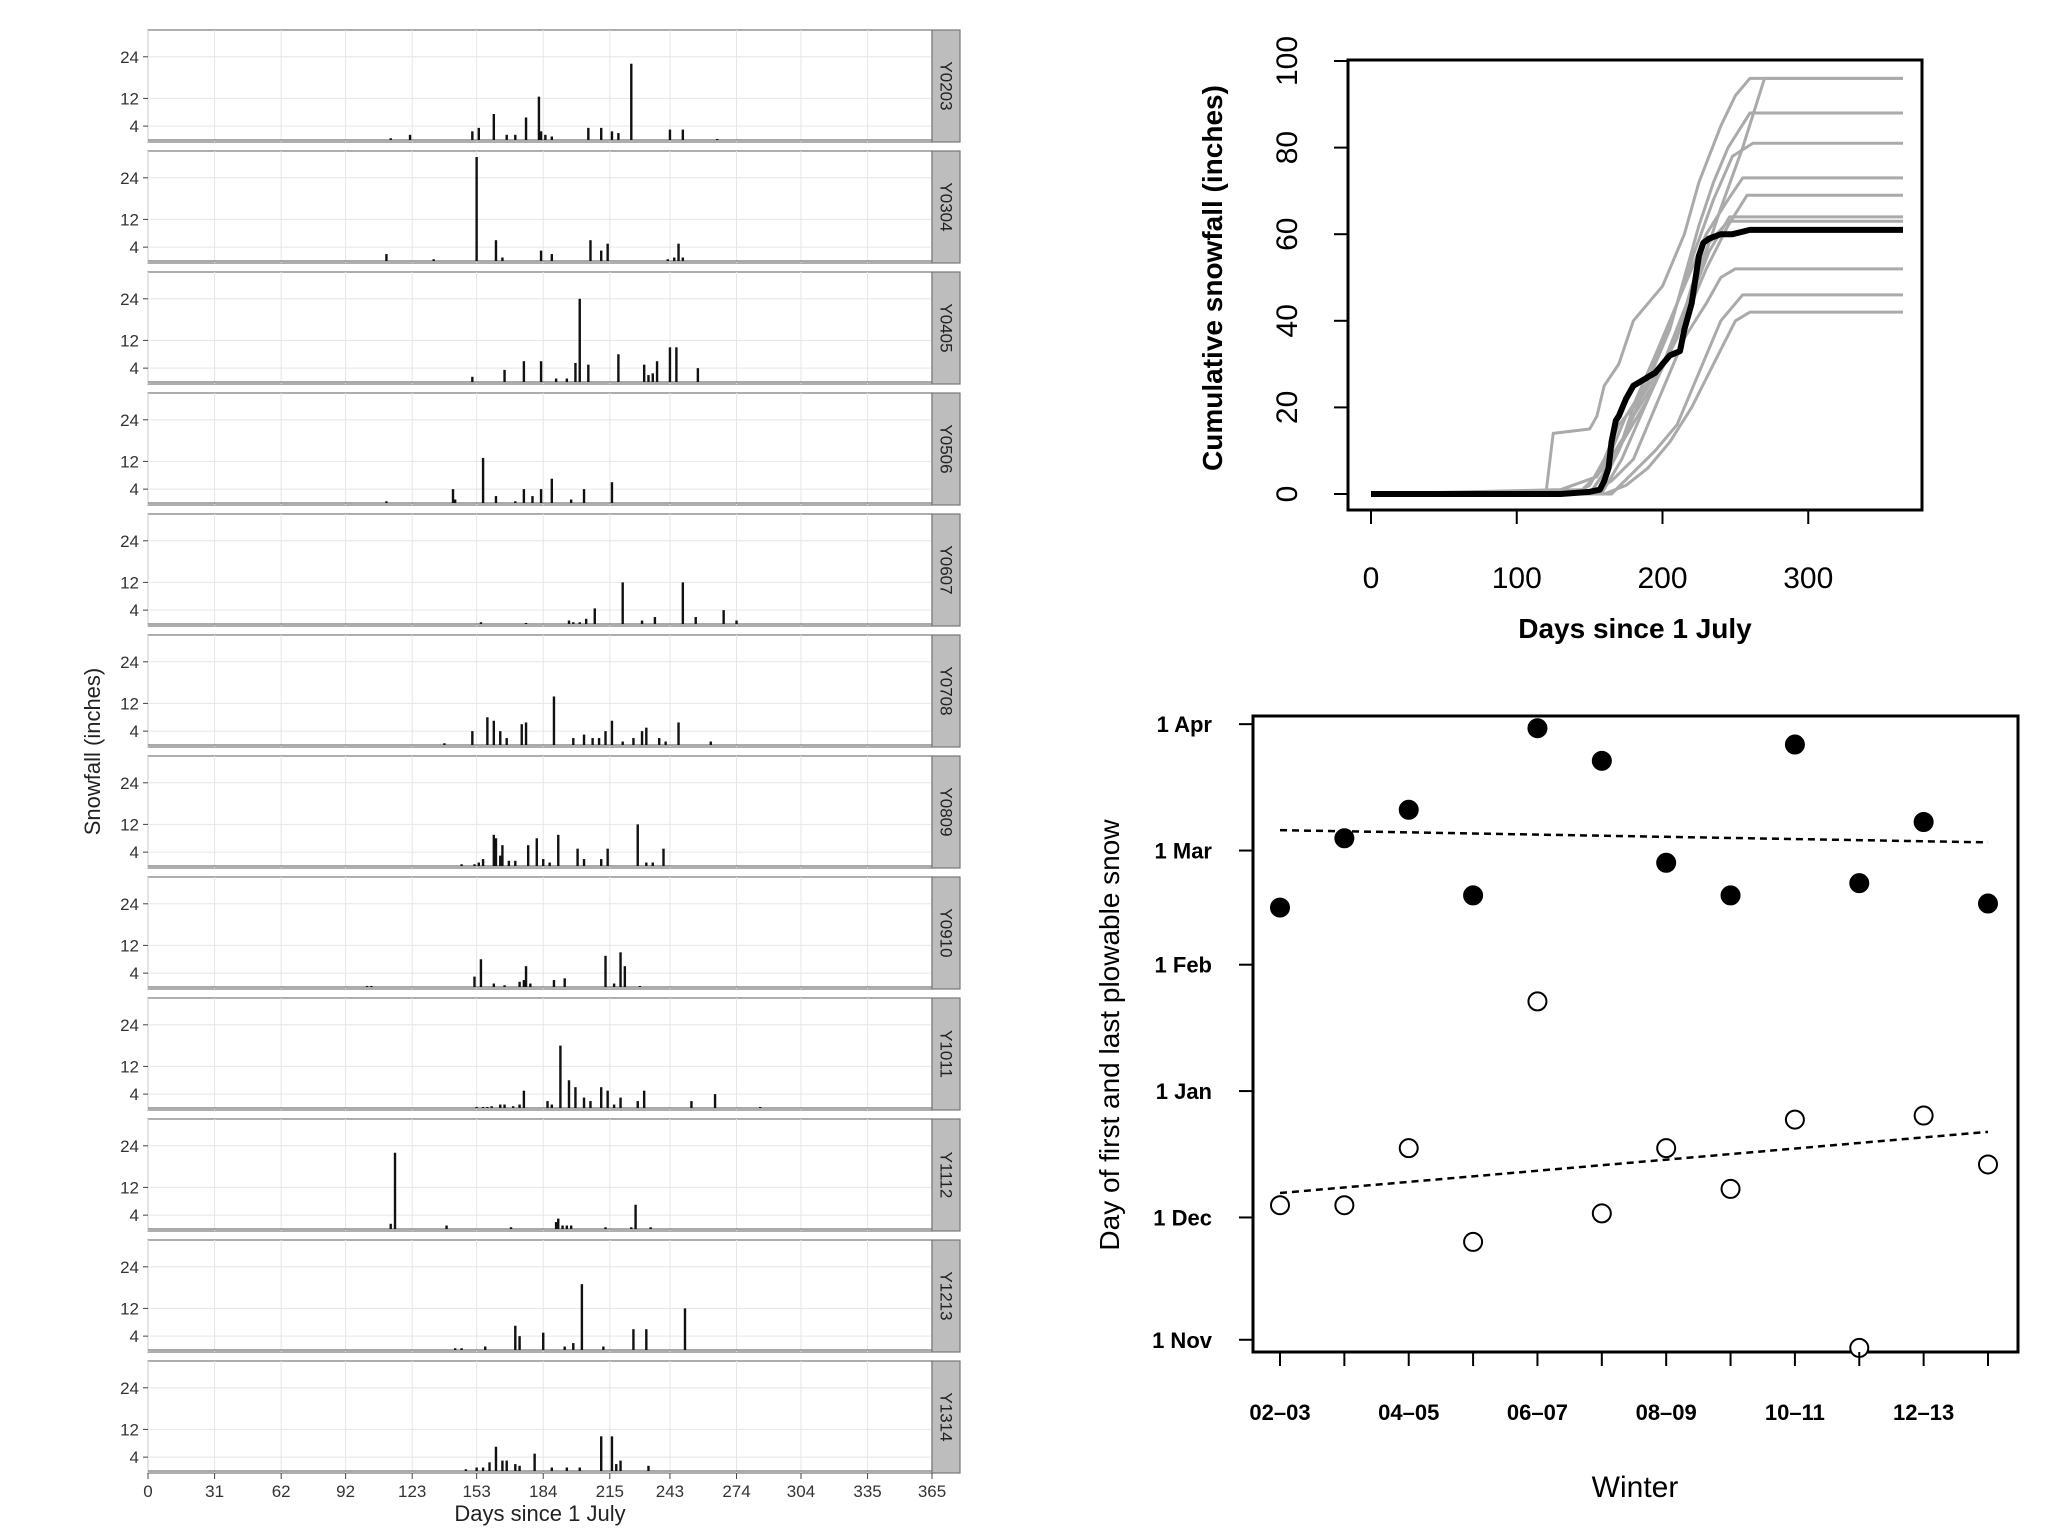 This screenshot has height=1536, width=2048. Describe the element at coordinates (1185, 724) in the screenshot. I see `y-tick-label: 1 Apr` at that location.